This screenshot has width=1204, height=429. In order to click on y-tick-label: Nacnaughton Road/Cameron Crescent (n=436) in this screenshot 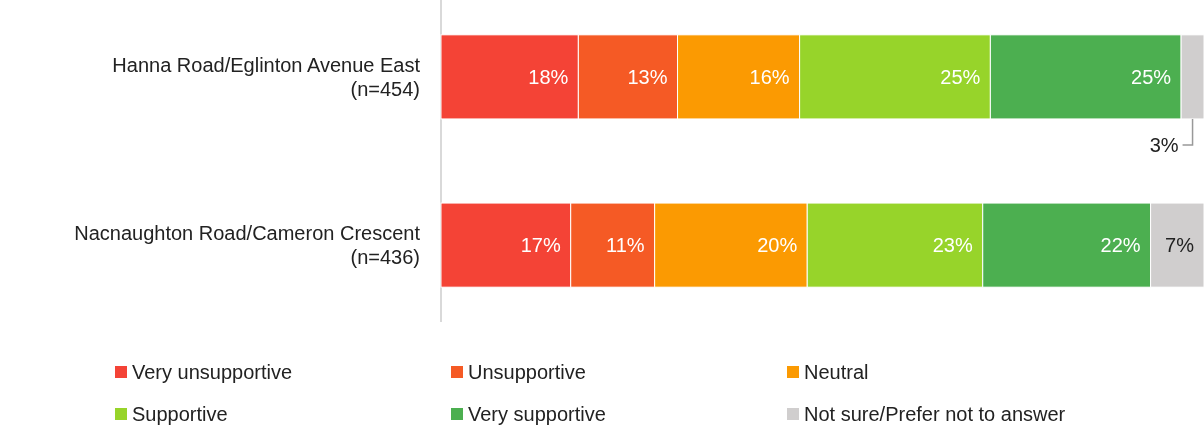, I will do `click(247, 245)`.